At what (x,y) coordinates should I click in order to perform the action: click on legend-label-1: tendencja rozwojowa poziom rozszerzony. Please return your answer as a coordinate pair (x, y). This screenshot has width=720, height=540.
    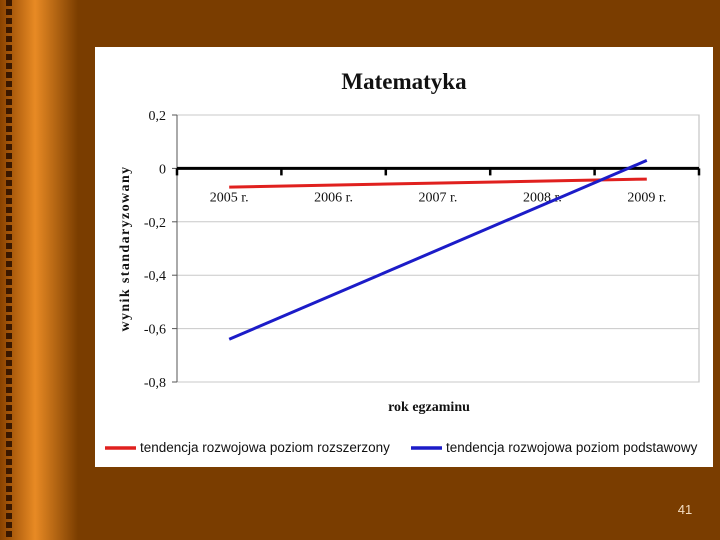
    Looking at the image, I should click on (265, 447).